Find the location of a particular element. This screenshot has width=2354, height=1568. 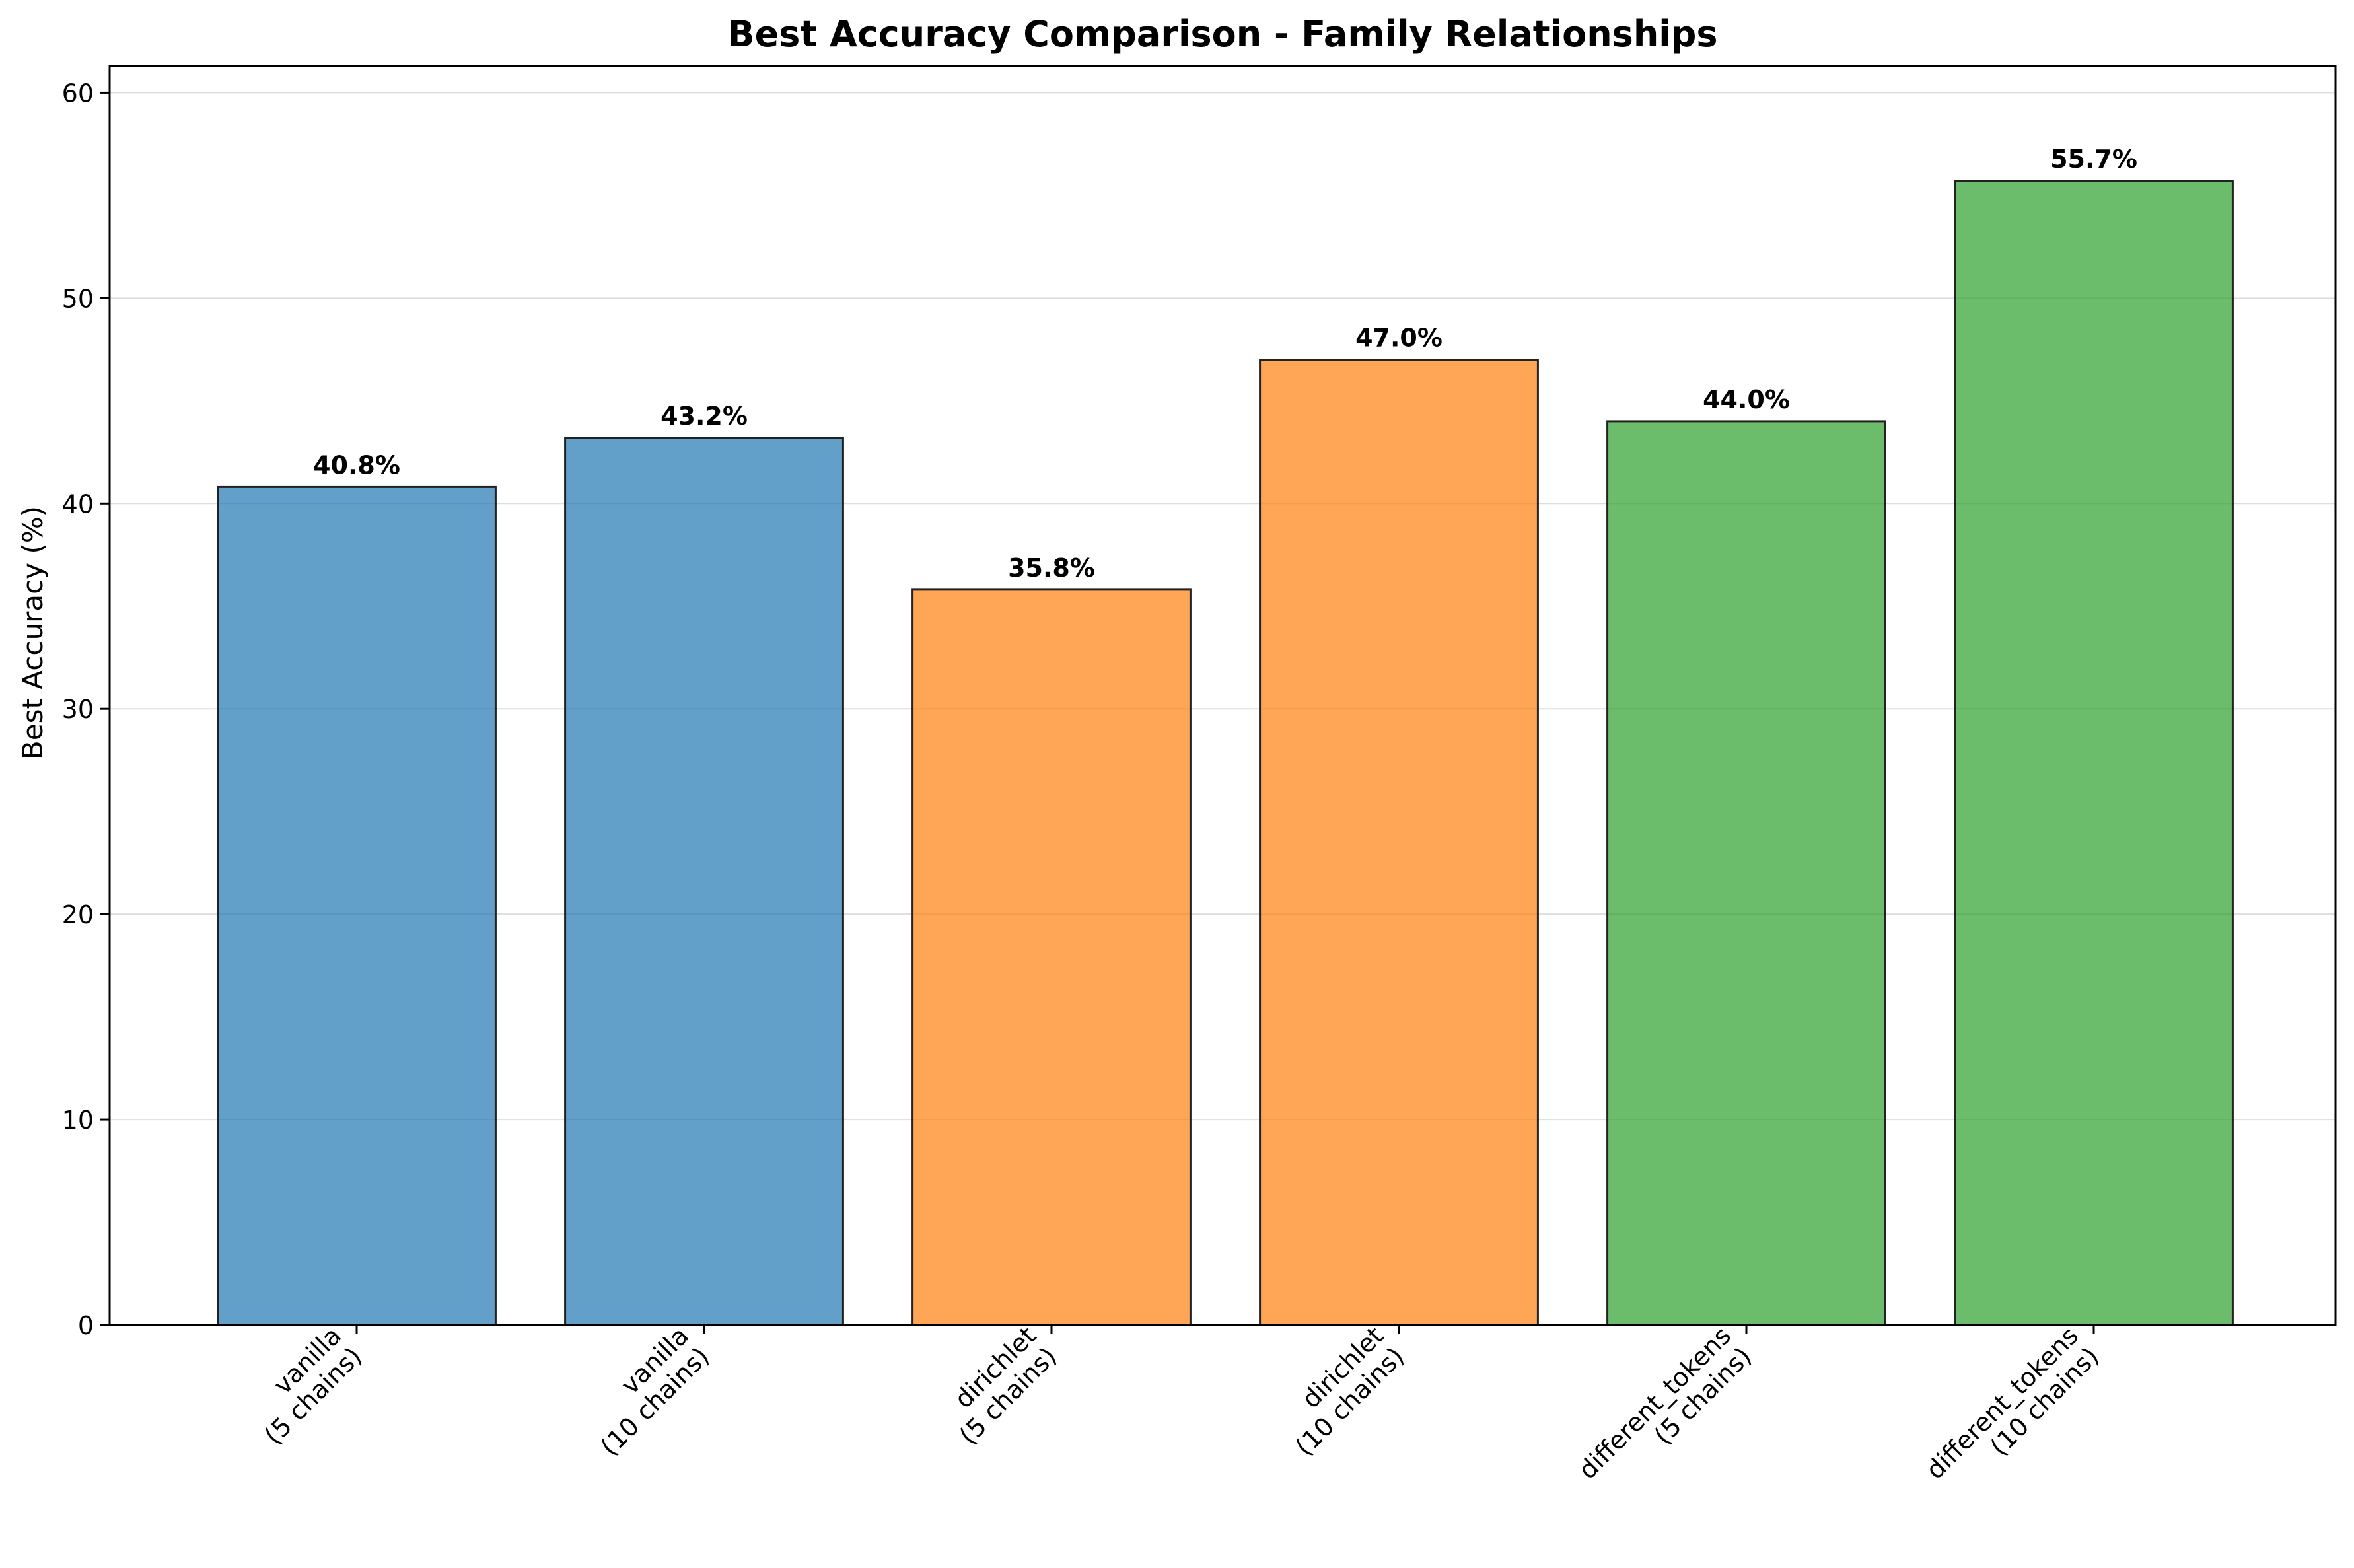

value-label: 55.7% is located at coordinates (2093, 159).